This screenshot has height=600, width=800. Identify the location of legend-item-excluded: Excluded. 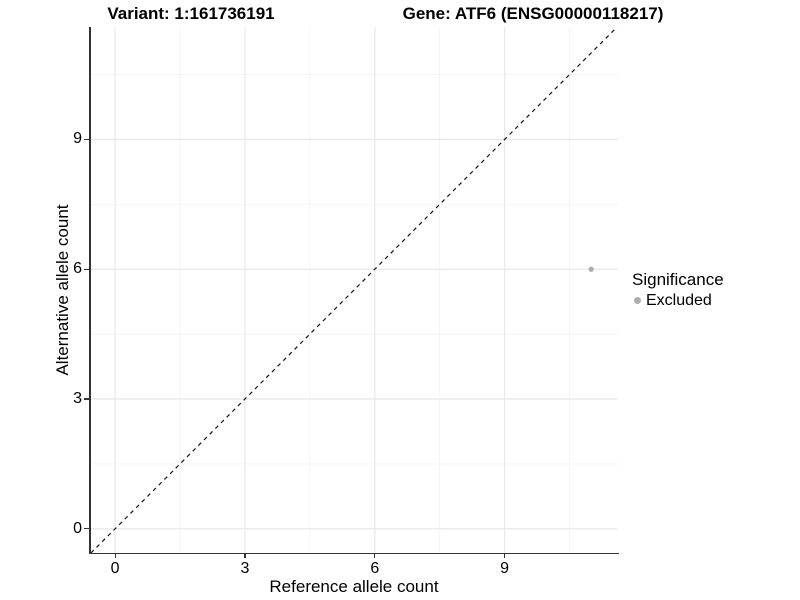
(678, 300).